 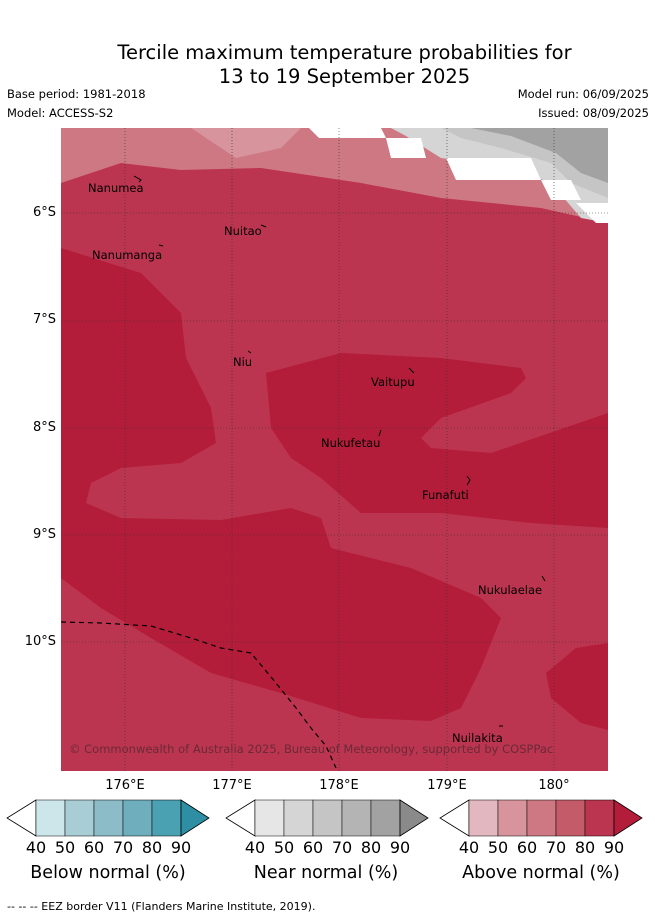 What do you see at coordinates (339, 785) in the screenshot?
I see `lon-label-178e: 178°E` at bounding box center [339, 785].